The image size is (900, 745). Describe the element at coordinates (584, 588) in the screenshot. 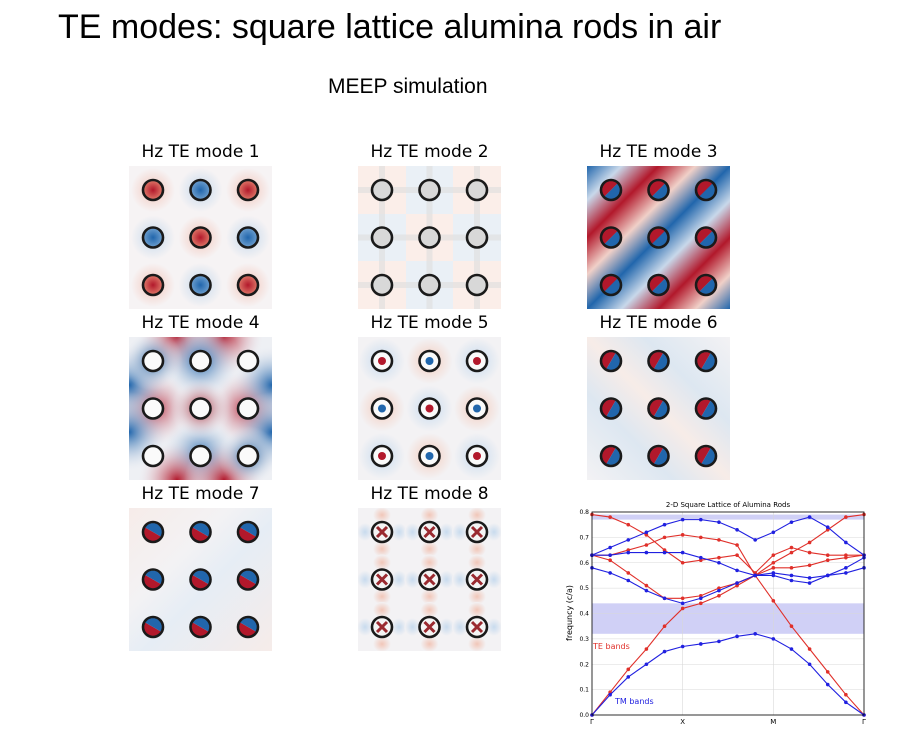

I see `y-tick-label: 0.5` at that location.